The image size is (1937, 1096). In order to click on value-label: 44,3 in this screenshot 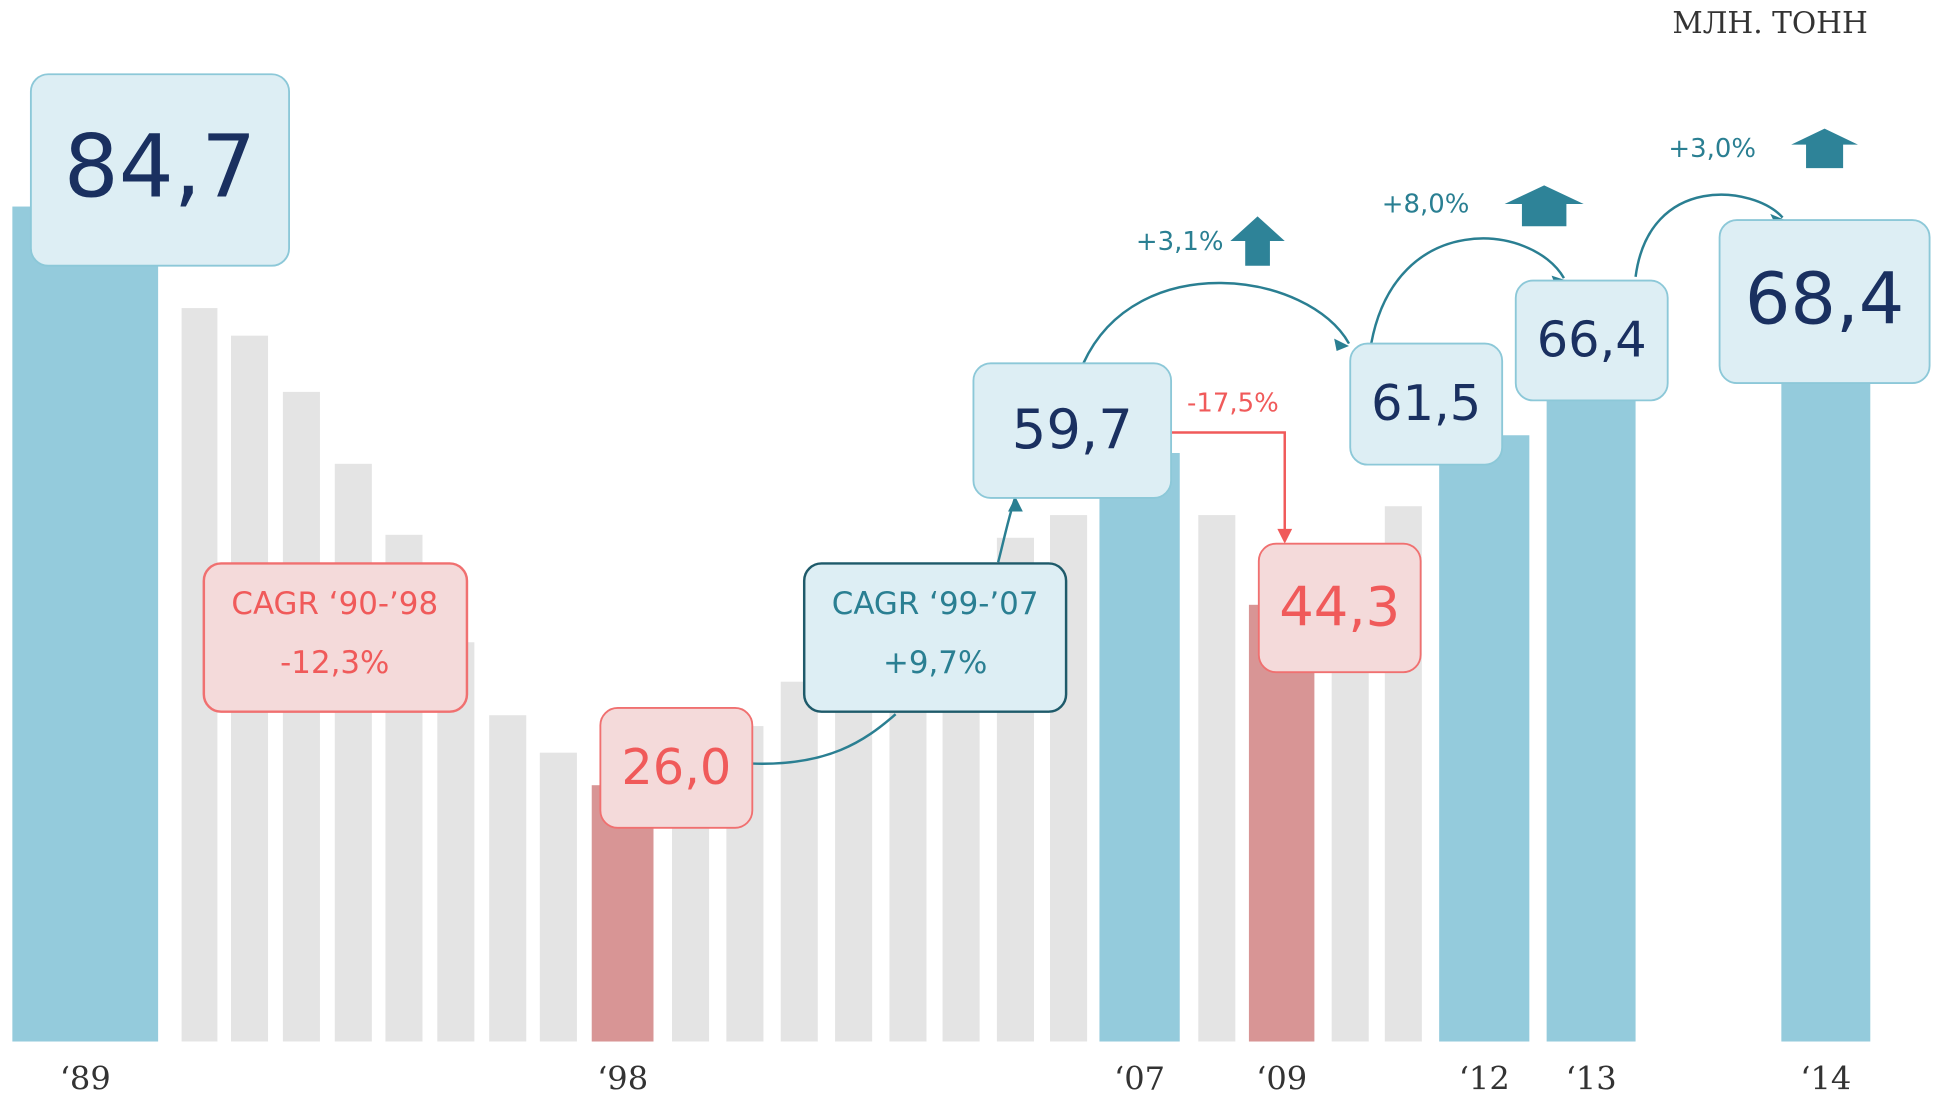, I will do `click(1339, 607)`.